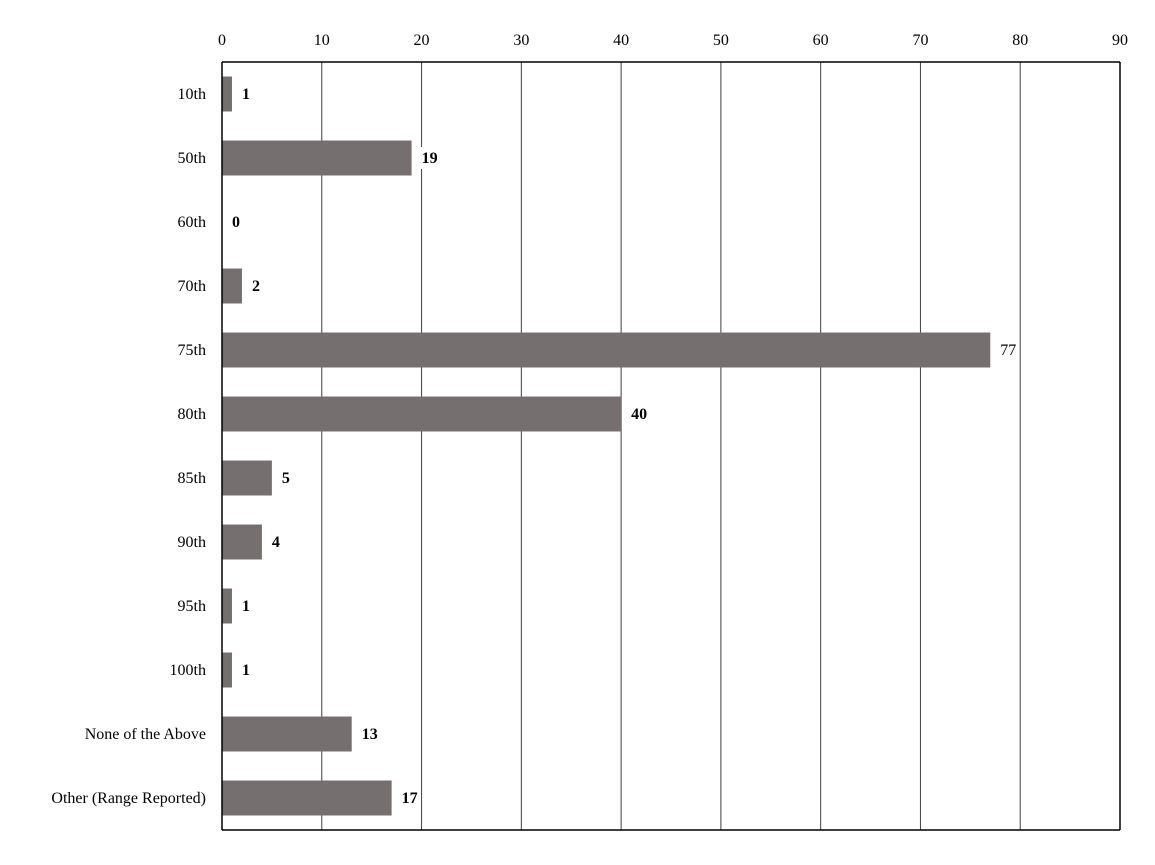 The height and width of the screenshot is (865, 1155). What do you see at coordinates (128, 798) in the screenshot?
I see `category-label: Other (Range Reported)` at bounding box center [128, 798].